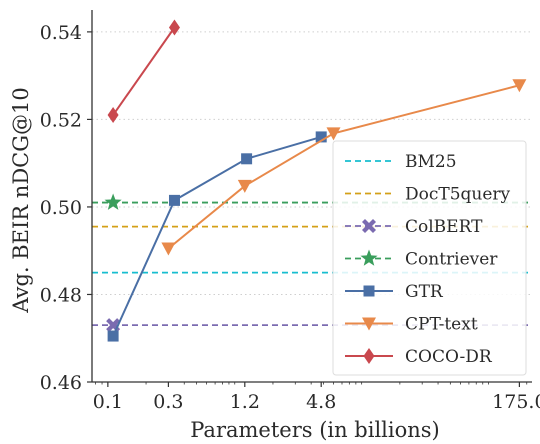 This screenshot has height=444, width=540. Describe the element at coordinates (315, 430) in the screenshot. I see `x-axis-title: Parameters (in billions)` at that location.